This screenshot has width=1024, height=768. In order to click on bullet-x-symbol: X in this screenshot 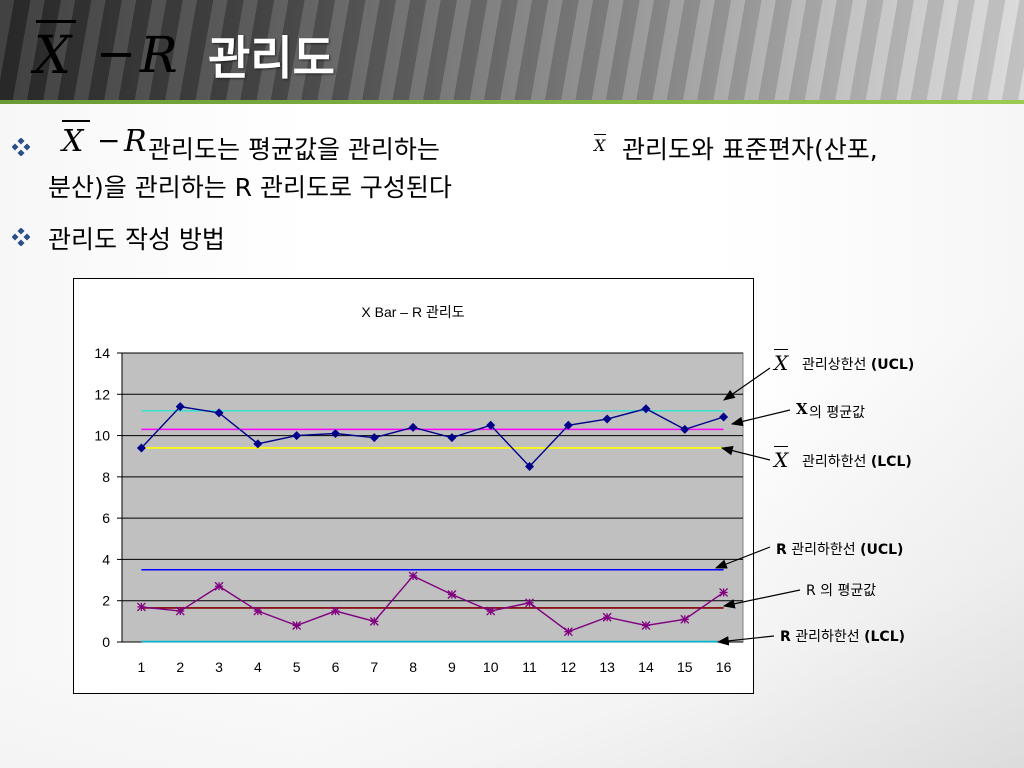, I will do `click(73, 141)`.